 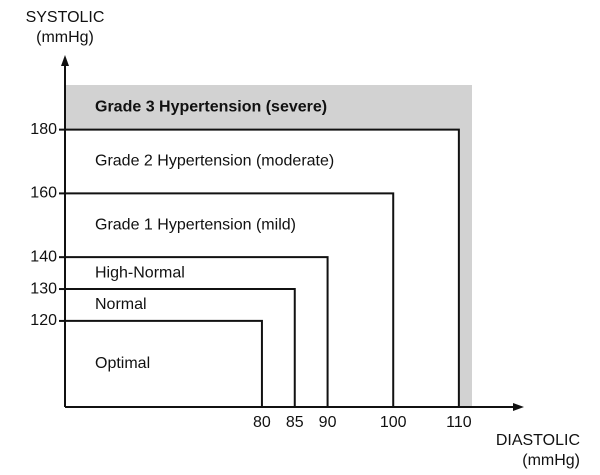 I want to click on region-label: High-Normal, so click(x=140, y=272).